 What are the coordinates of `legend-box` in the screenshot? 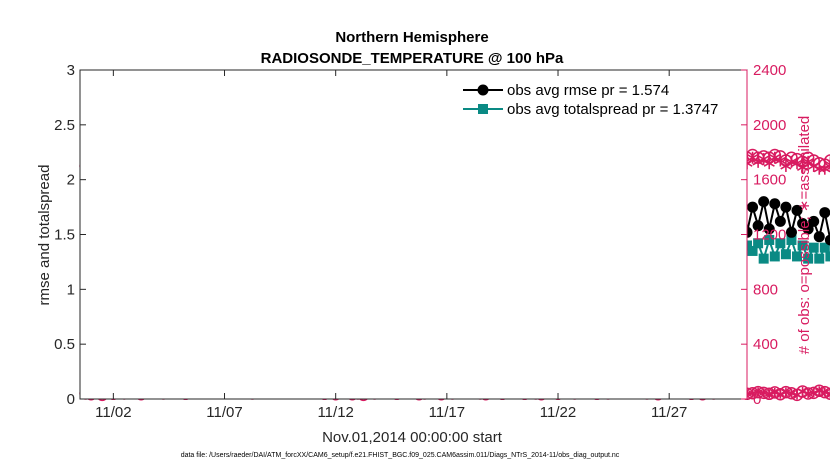 It's located at (597, 99).